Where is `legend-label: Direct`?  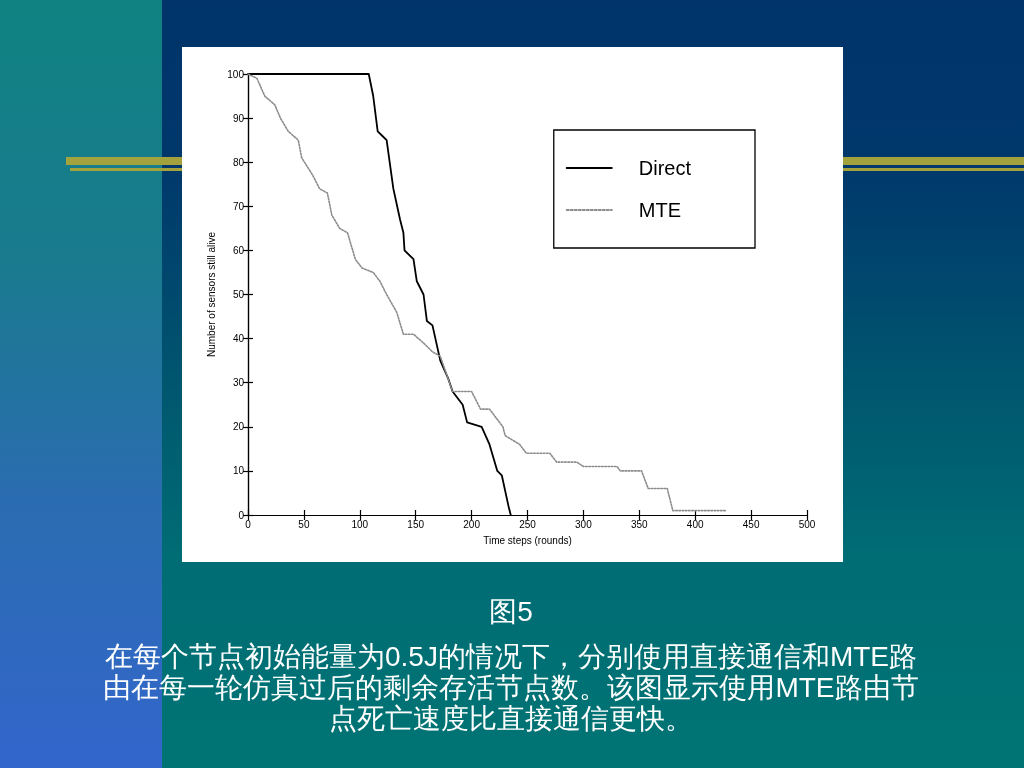
legend-label: Direct is located at coordinates (665, 168).